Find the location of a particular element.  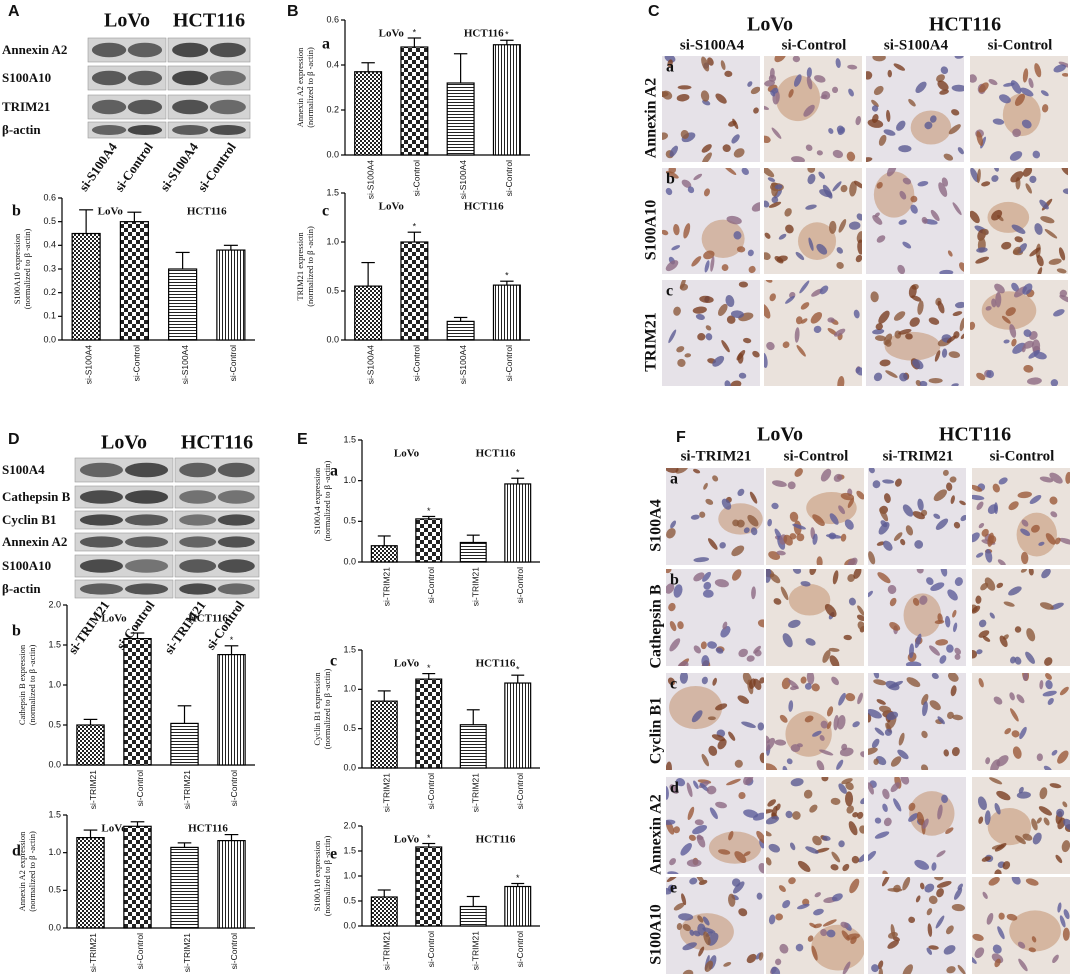

x-tick-label: si-TRIM21 is located at coordinates (387, 950).